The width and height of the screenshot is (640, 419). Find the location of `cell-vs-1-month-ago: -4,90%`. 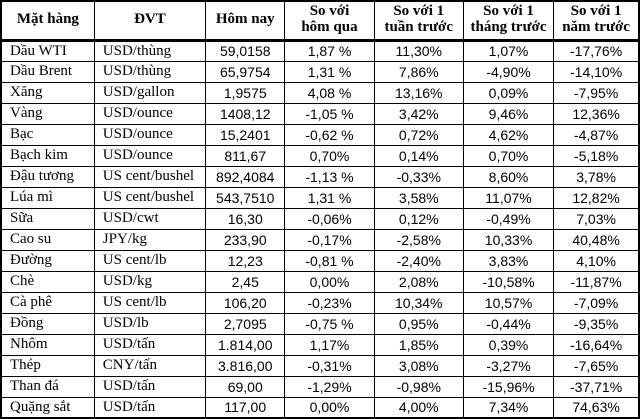

cell-vs-1-month-ago: -4,90% is located at coordinates (508, 71).